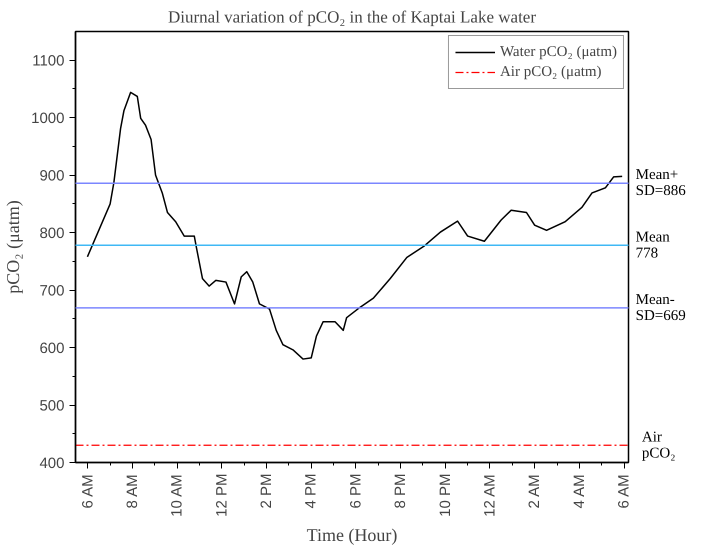 This screenshot has width=712, height=547. Describe the element at coordinates (48, 61) in the screenshot. I see `y-tick-label: 1100` at that location.